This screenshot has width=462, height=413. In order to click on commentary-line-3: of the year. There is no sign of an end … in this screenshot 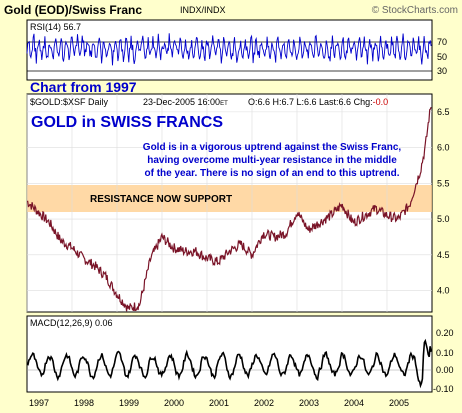, I will do `click(271, 173)`.